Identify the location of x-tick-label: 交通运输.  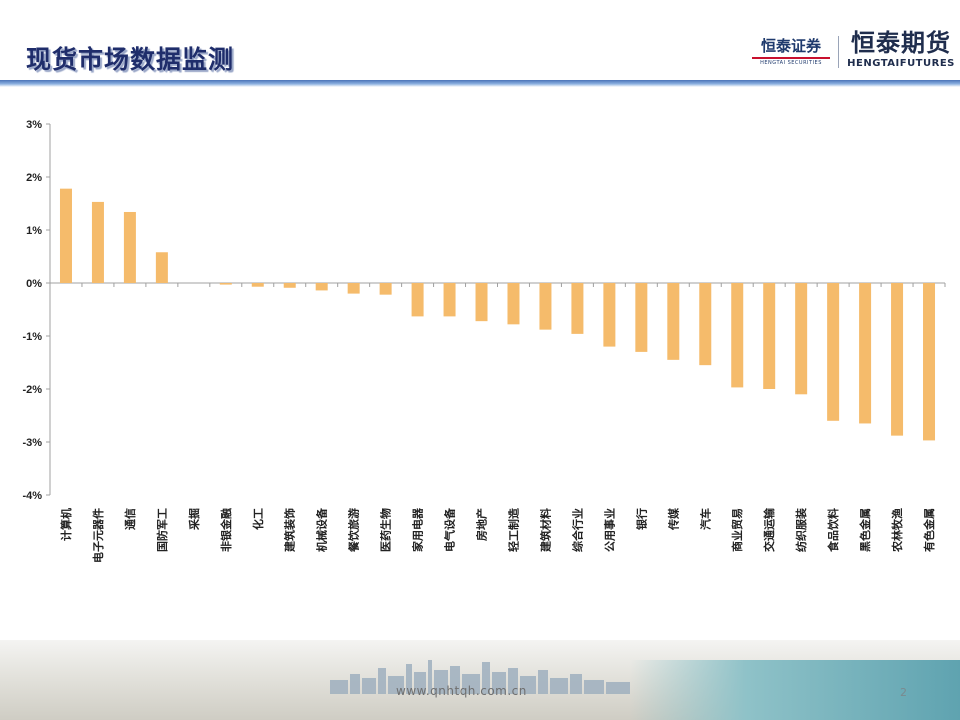
(769, 529).